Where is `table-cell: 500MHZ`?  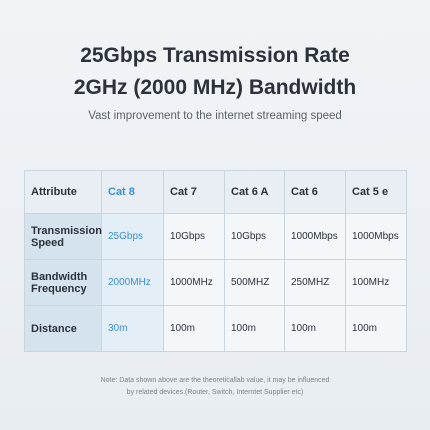
table-cell: 500MHZ is located at coordinates (254, 282).